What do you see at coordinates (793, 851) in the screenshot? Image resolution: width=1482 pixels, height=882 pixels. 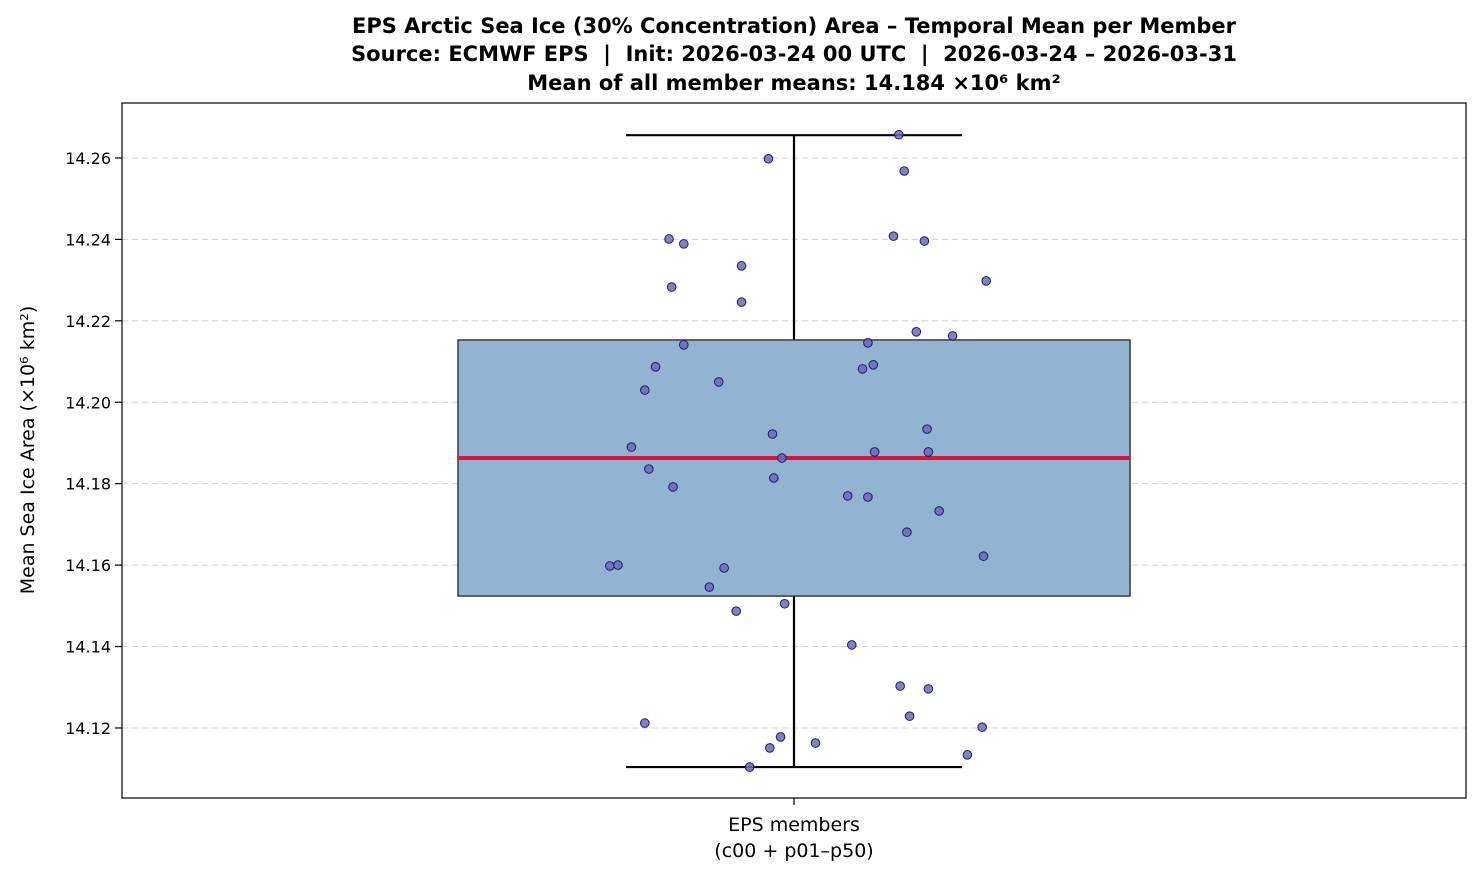 I see `x-axis-label-line-2: (c00 + p01–p50)` at bounding box center [793, 851].